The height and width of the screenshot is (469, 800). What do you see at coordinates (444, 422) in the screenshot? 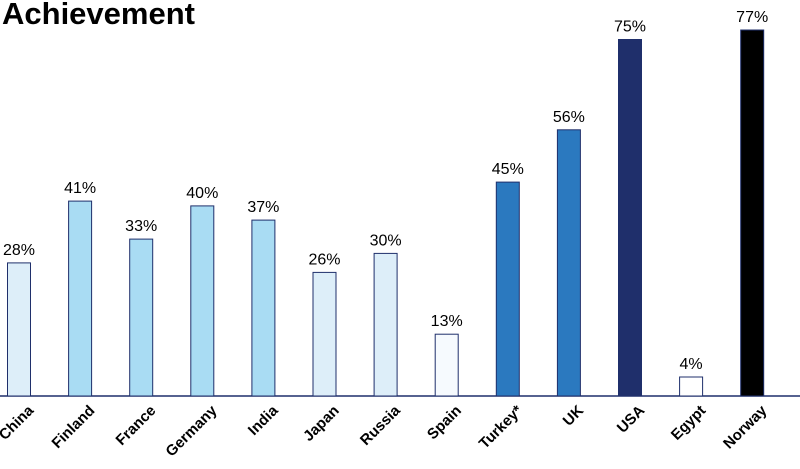
I see `category-label: Spain` at bounding box center [444, 422].